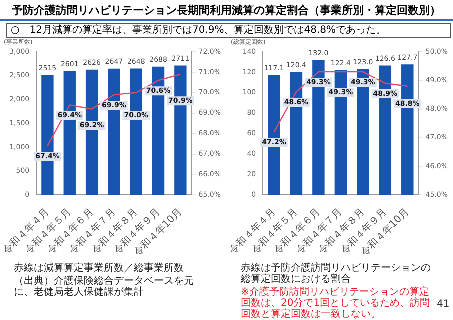 The width and height of the screenshot is (453, 320). I want to click on text: （出典）介護保険総合データベースを元に、老健局老人保健課が集計, so click(104, 287).